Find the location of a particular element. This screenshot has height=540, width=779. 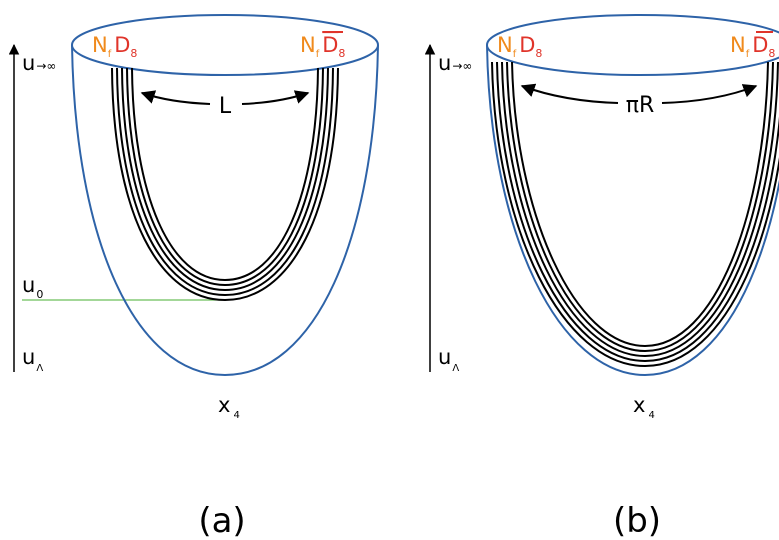

axis-top-label-a: u→∞ is located at coordinates (39, 63).